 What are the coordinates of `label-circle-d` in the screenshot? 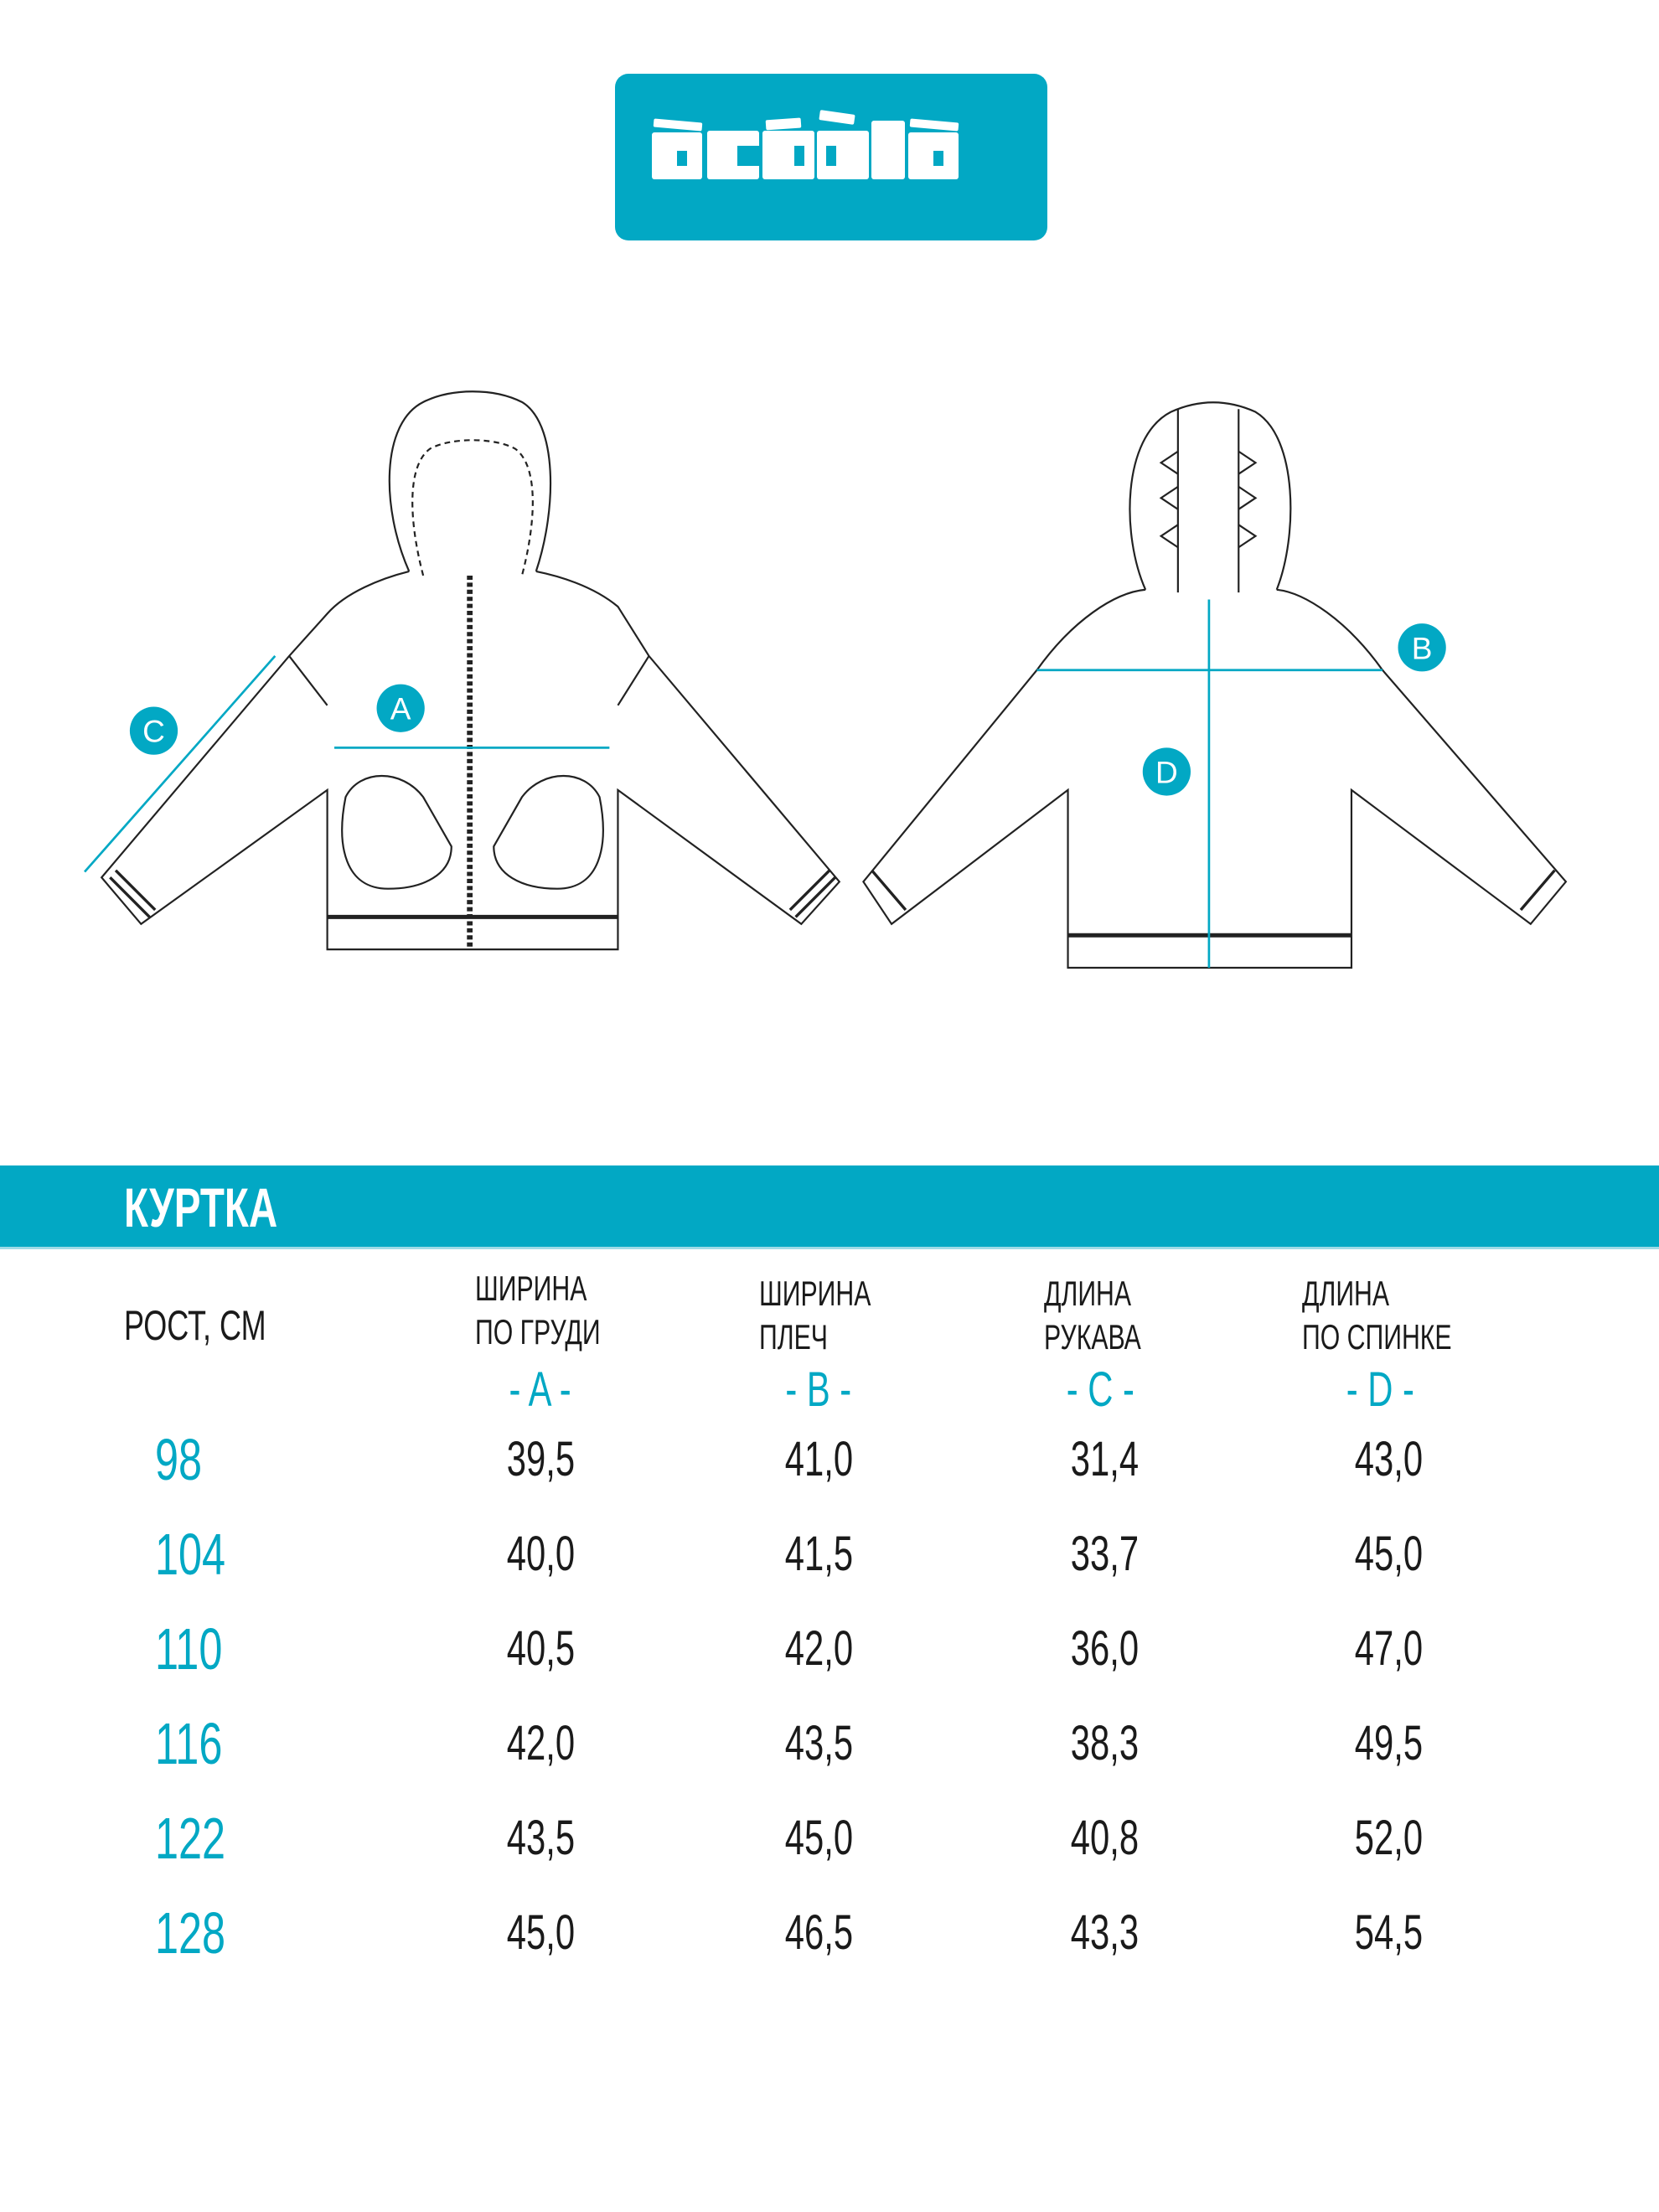 It's located at (1166, 771).